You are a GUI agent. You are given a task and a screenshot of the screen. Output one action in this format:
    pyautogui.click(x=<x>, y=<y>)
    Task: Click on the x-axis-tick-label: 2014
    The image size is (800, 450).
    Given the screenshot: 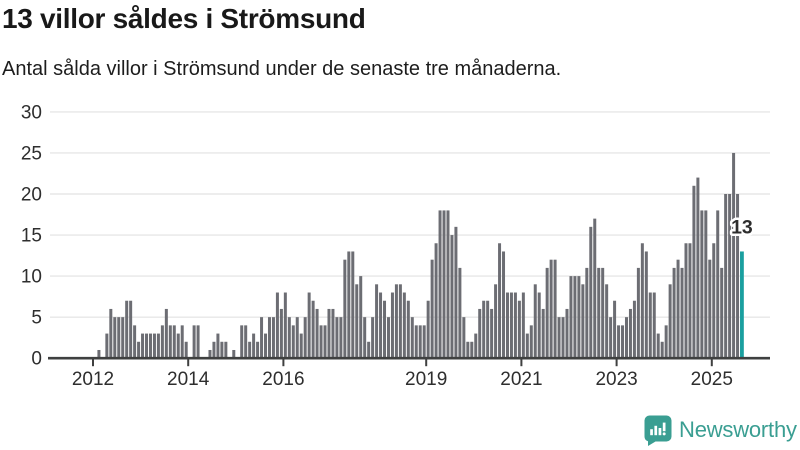 What is the action you would take?
    pyautogui.click(x=188, y=379)
    